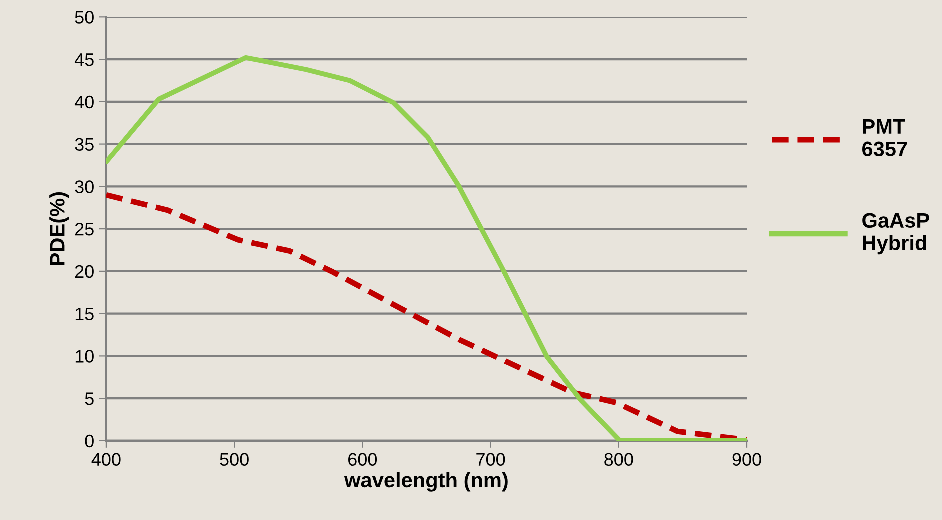  What do you see at coordinates (84, 102) in the screenshot?
I see `y-tick-label: 40` at bounding box center [84, 102].